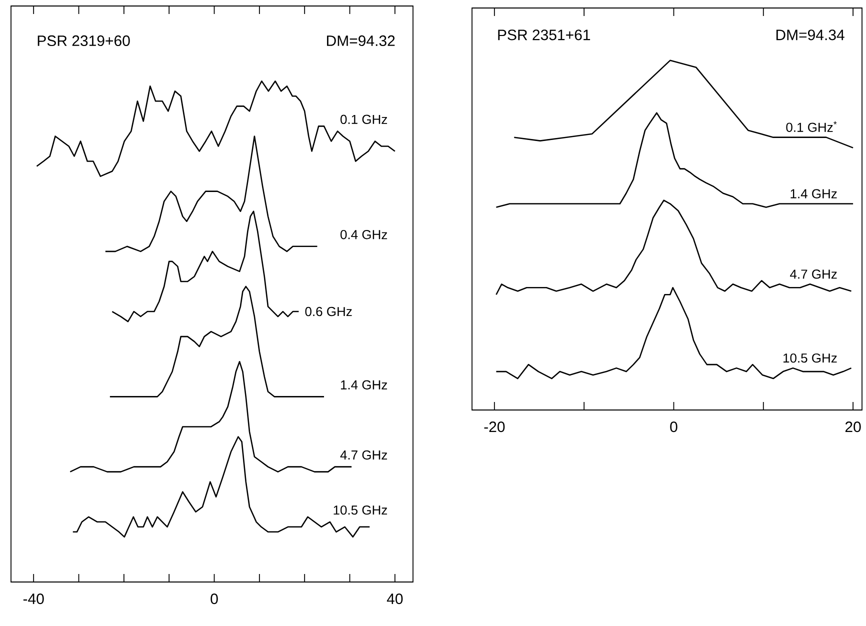  What do you see at coordinates (33, 599) in the screenshot?
I see `x-tick-label: -40` at bounding box center [33, 599].